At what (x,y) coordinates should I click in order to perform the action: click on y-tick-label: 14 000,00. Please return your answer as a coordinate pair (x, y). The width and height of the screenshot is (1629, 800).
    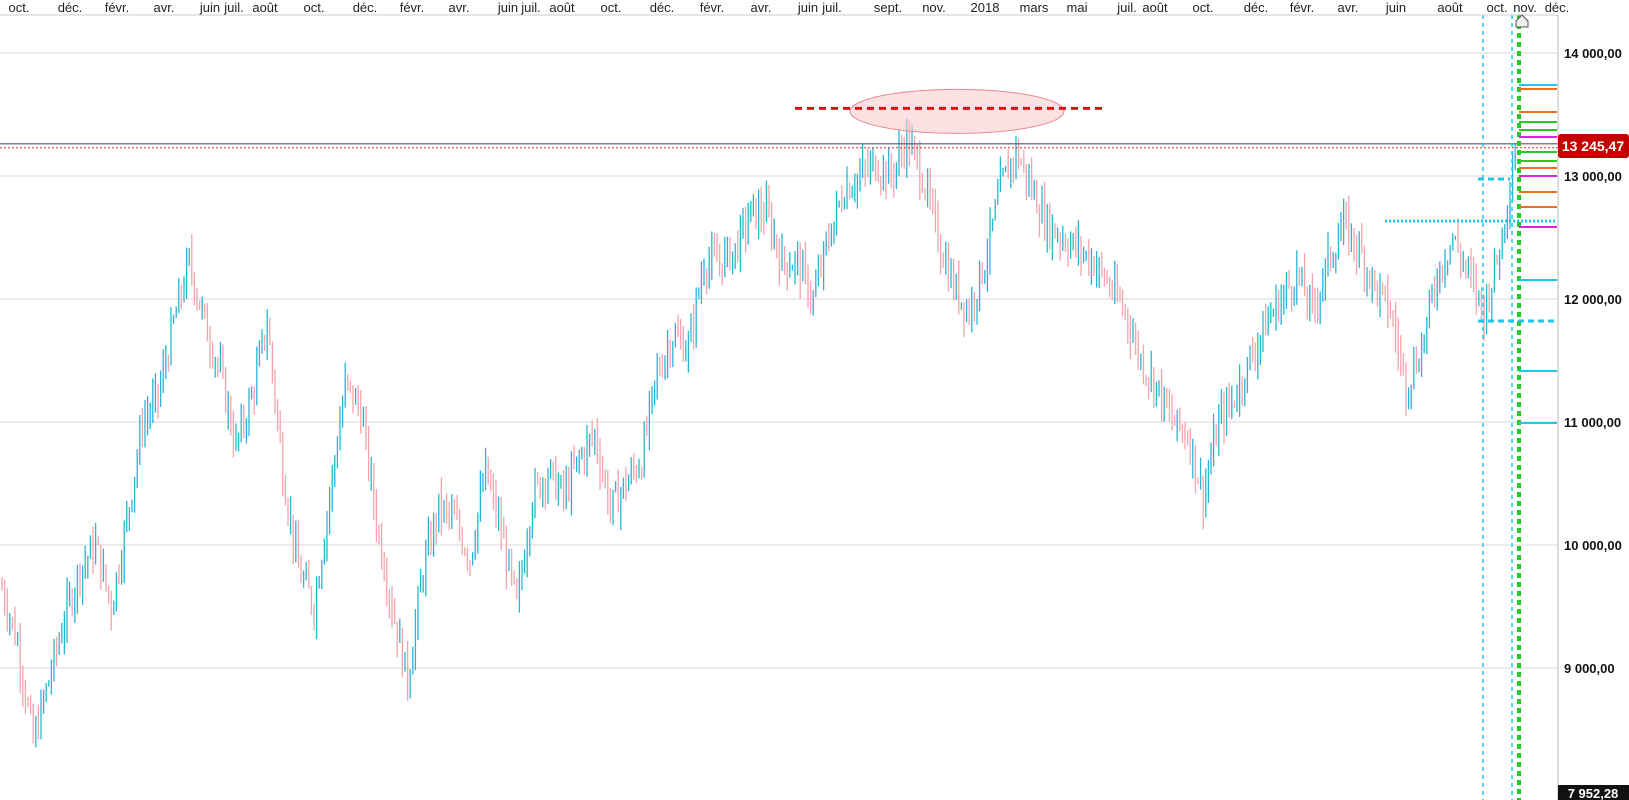
    Looking at the image, I should click on (1593, 53).